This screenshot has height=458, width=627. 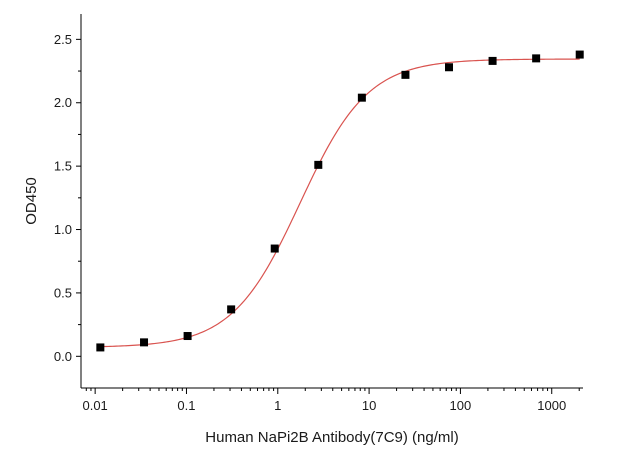 I want to click on x-tick-label: 10, so click(x=369, y=405).